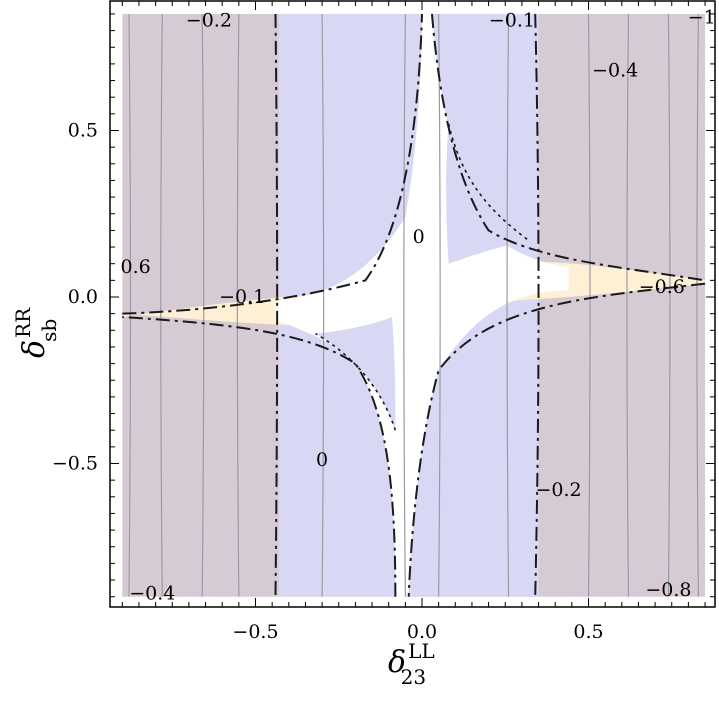 Image resolution: width=719 pixels, height=705 pixels. I want to click on region-inner-upper, so click(487, 193).